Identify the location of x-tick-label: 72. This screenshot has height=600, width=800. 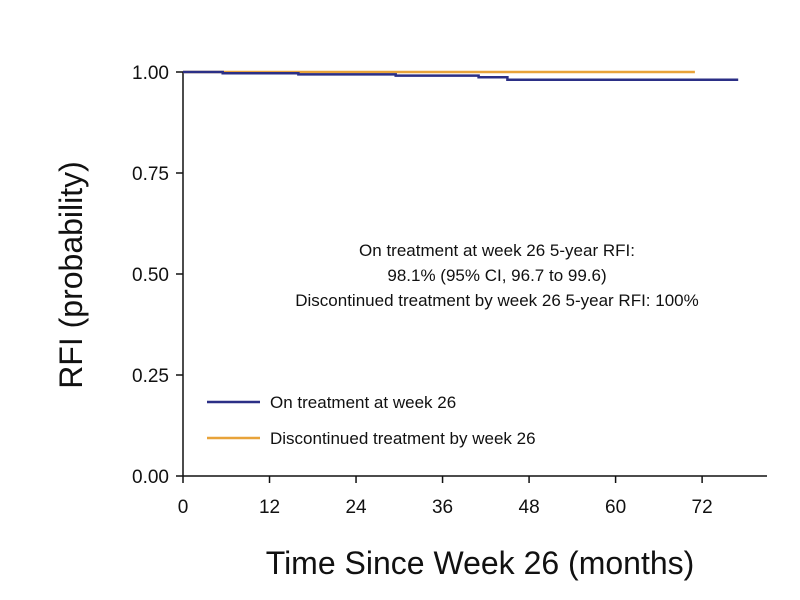
(702, 507).